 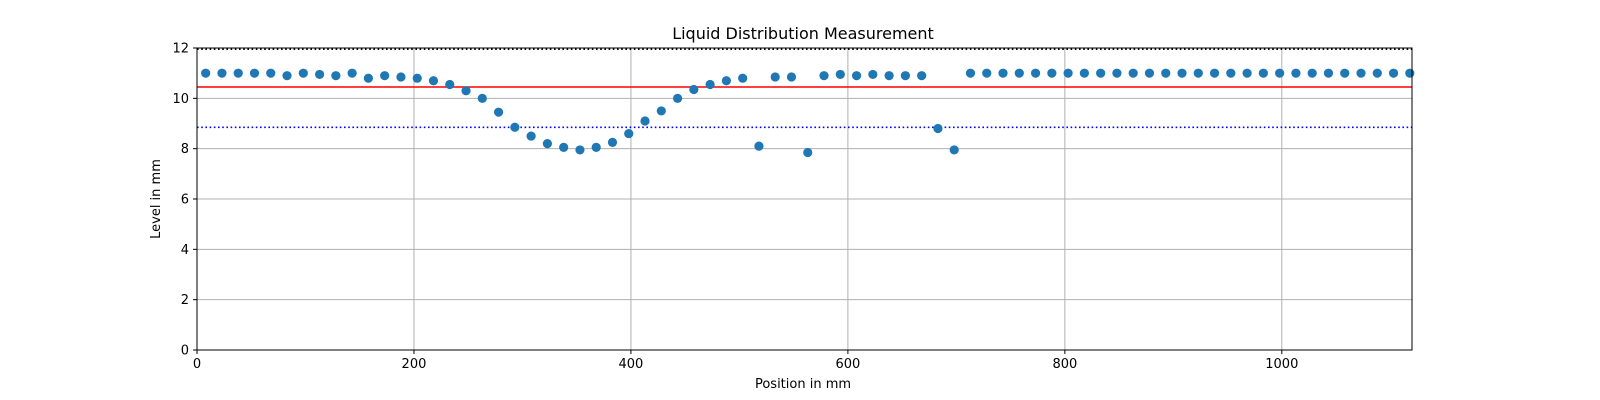 What do you see at coordinates (1281, 364) in the screenshot?
I see `x-tick-label: 1000` at bounding box center [1281, 364].